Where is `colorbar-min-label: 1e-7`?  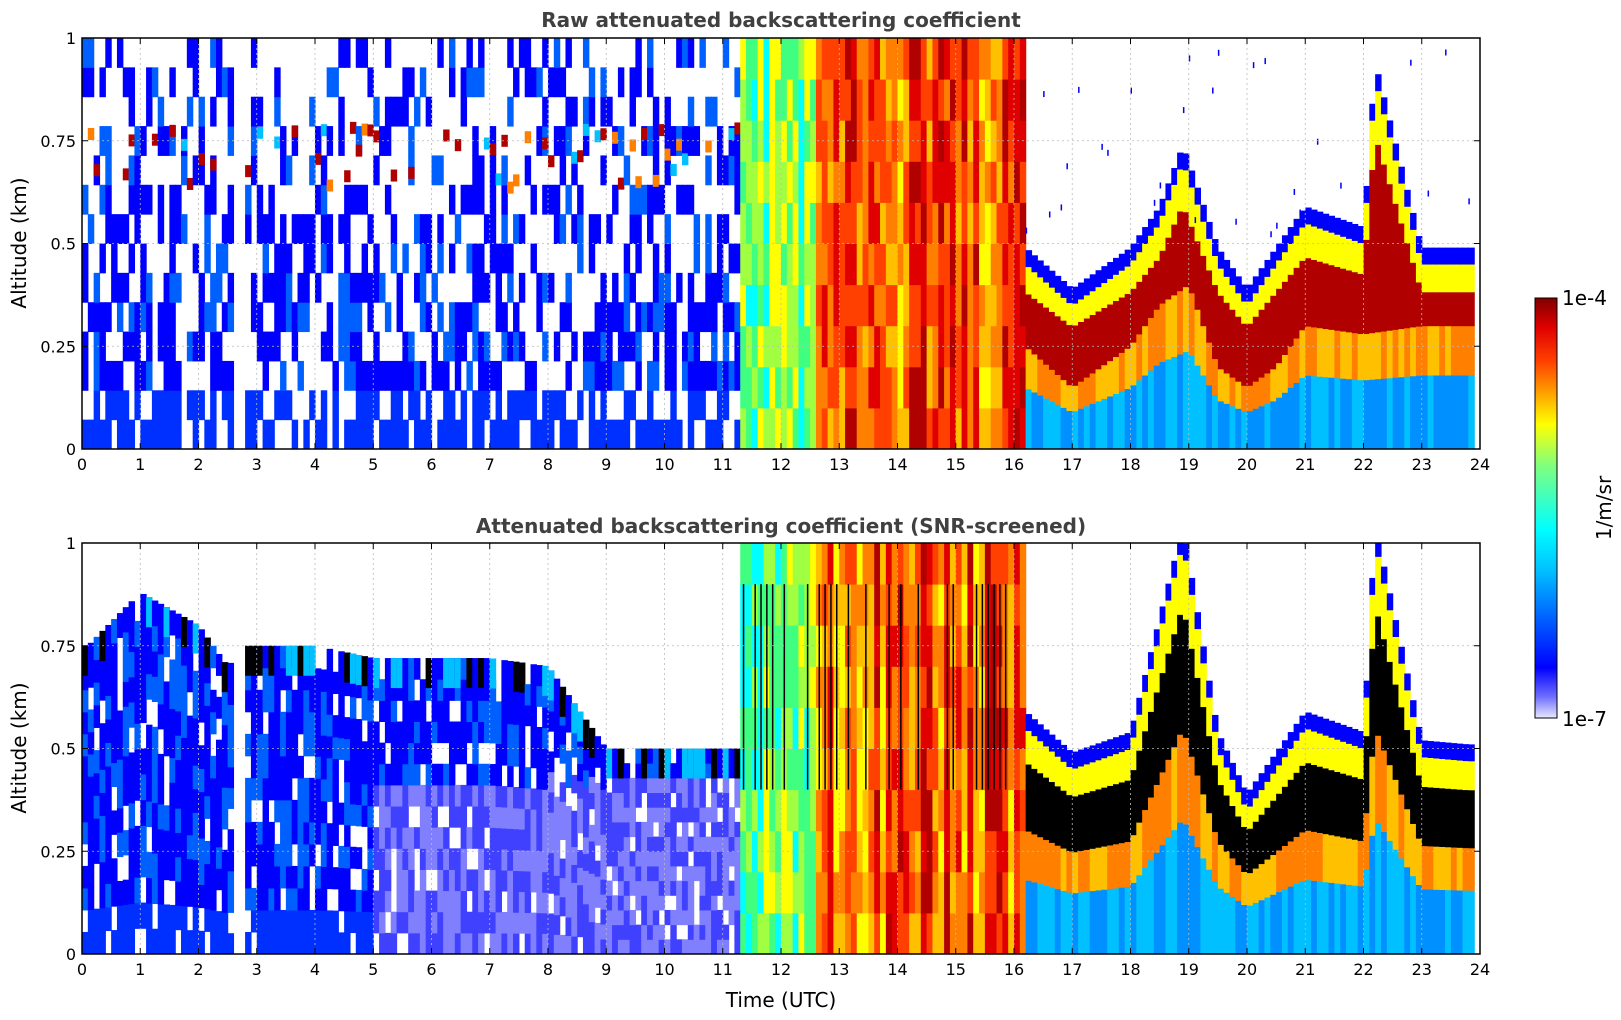 colorbar-min-label: 1e-7 is located at coordinates (1584, 719).